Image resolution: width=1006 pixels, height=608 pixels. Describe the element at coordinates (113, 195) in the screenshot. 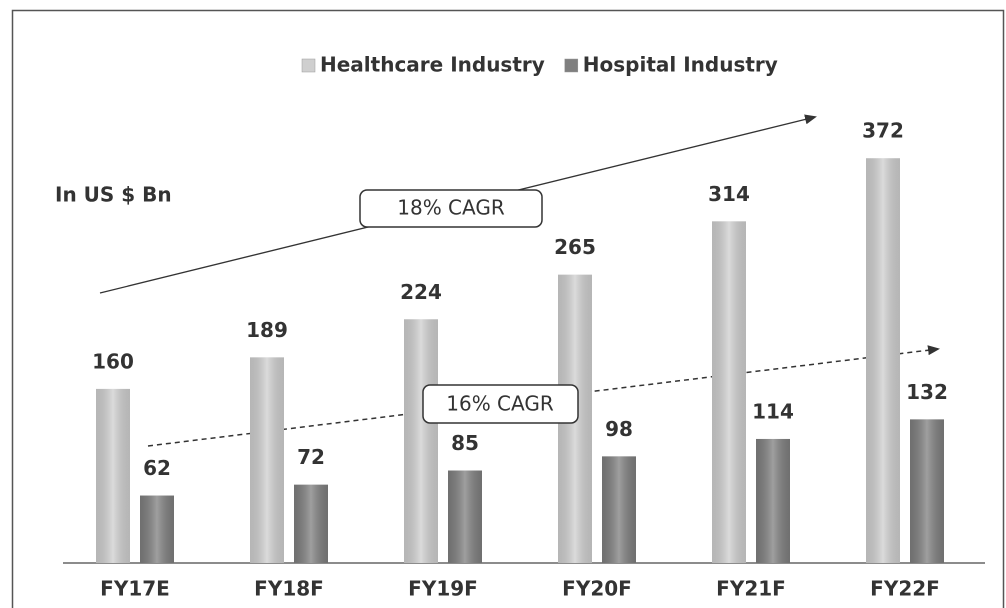

I see `unit-label: In US $ Bn` at that location.